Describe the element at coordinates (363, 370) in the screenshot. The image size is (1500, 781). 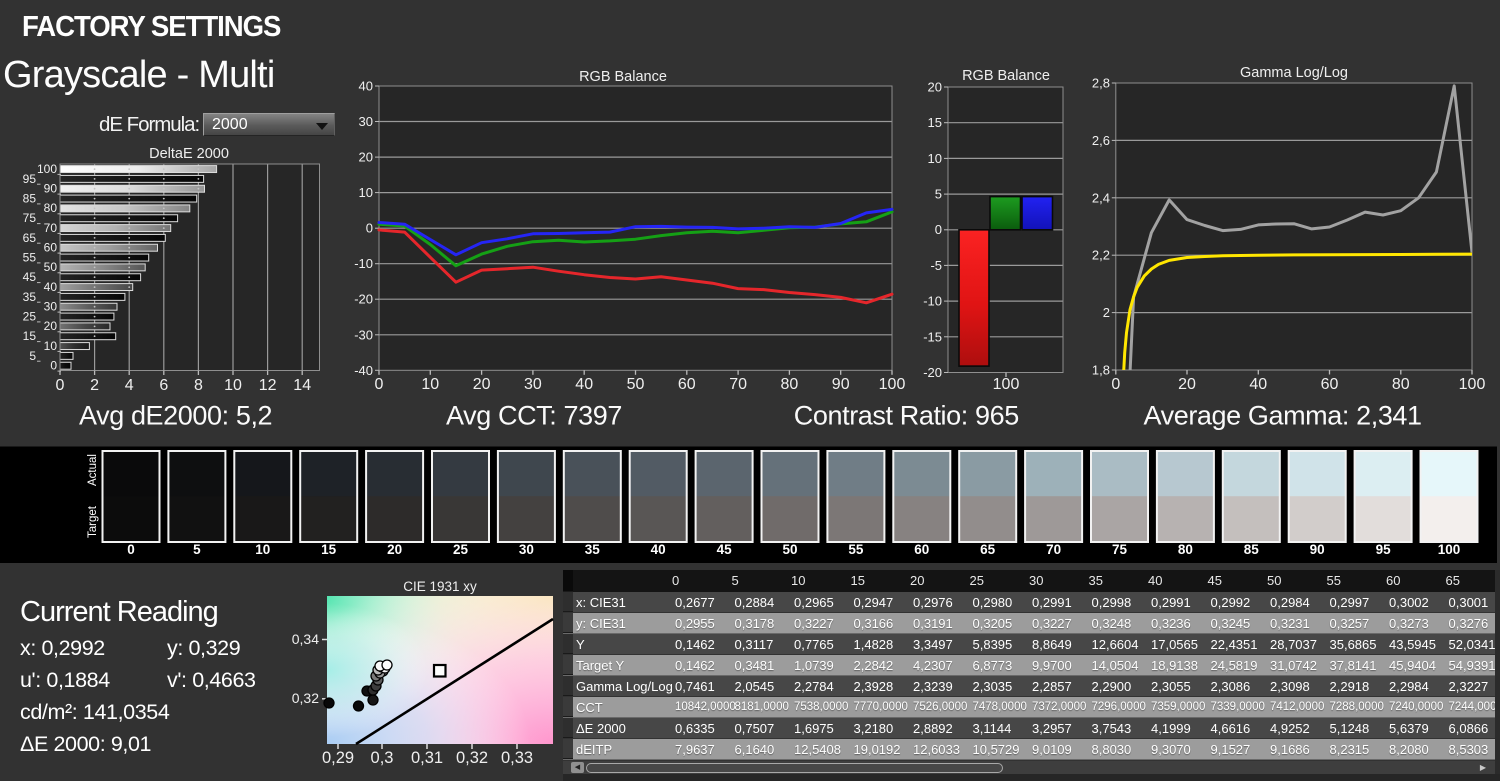
I see `svg-text: -40` at that location.